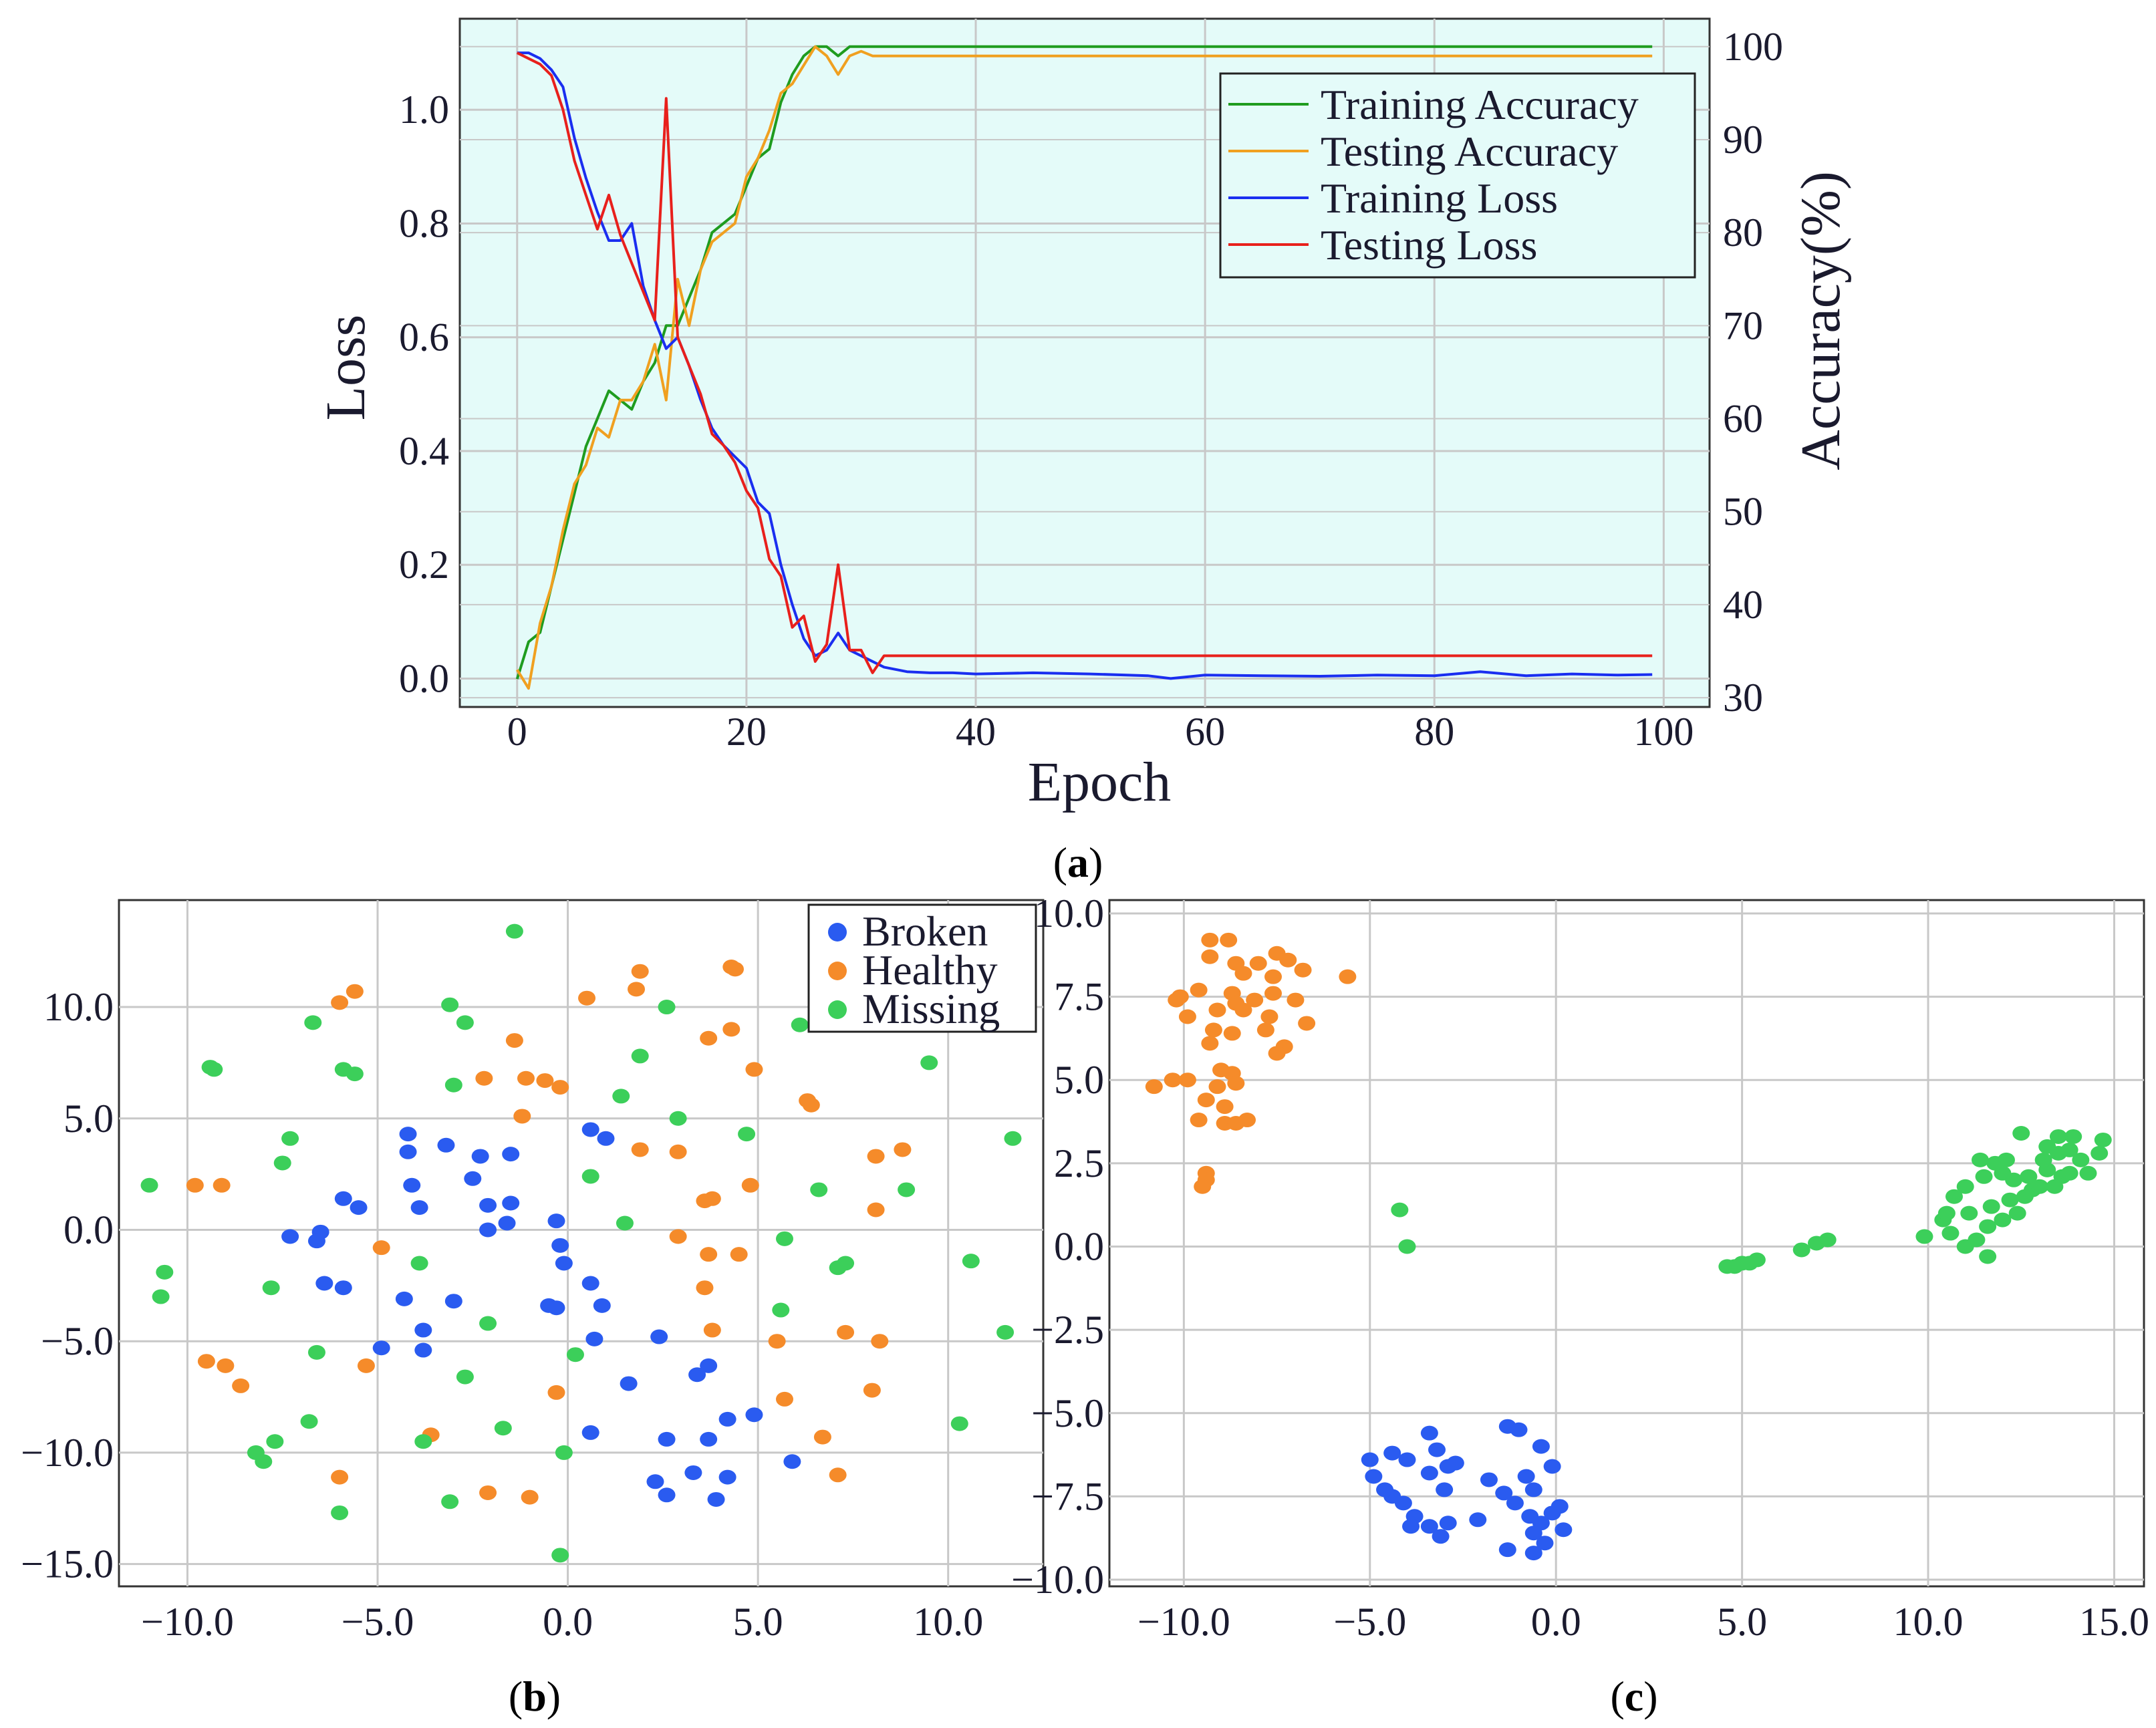 The height and width of the screenshot is (1728, 2156). What do you see at coordinates (424, 678) in the screenshot?
I see `y-tick-label: 0.0` at bounding box center [424, 678].